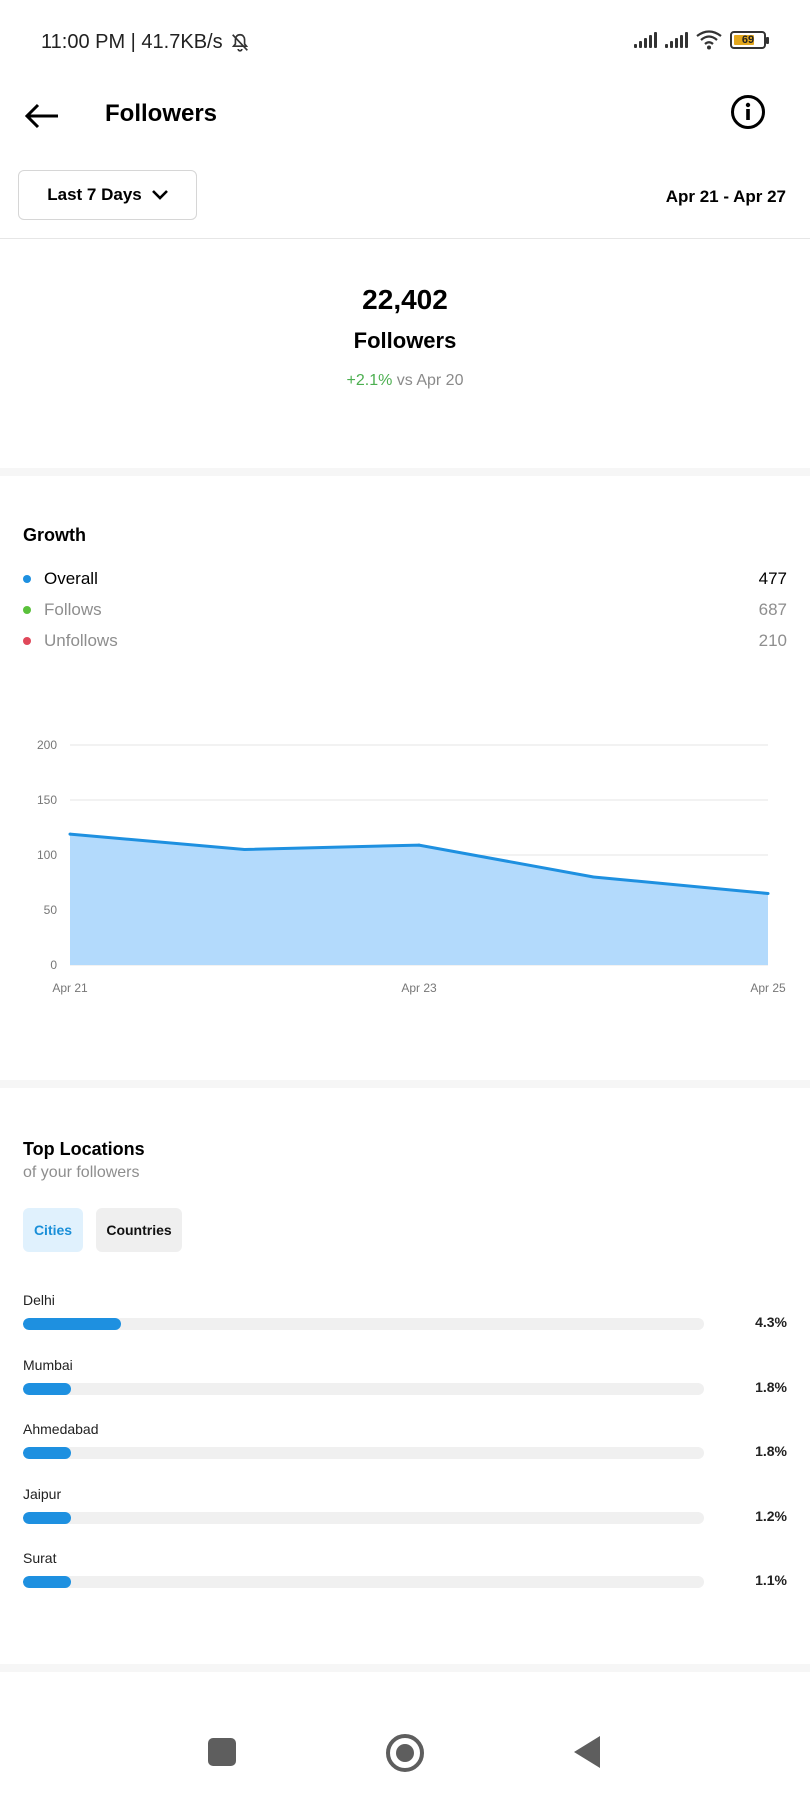 The width and height of the screenshot is (810, 1800). I want to click on date-range-text: Apr 21 - Apr 27, so click(725, 196).